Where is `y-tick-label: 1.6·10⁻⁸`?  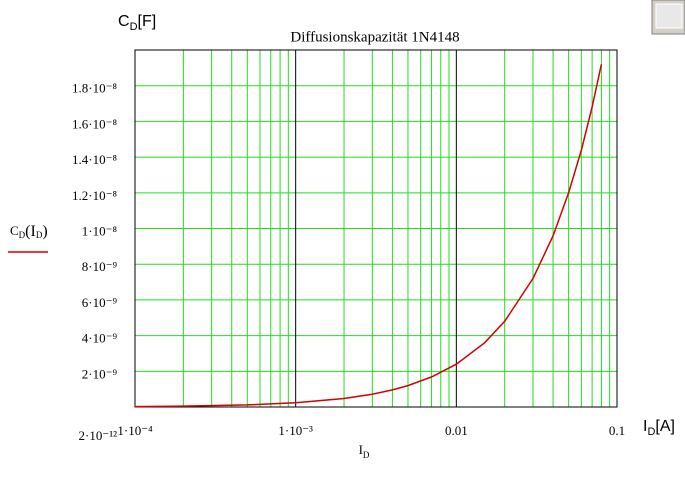 y-tick-label: 1.6·10⁻⁸ is located at coordinates (94, 123).